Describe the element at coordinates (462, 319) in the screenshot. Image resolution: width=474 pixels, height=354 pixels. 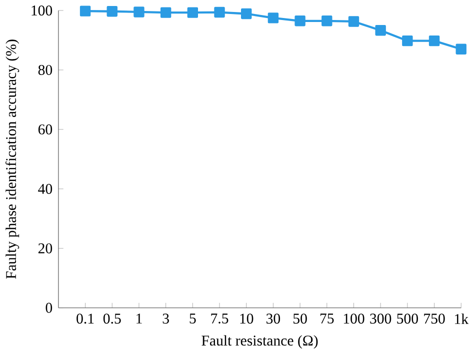
I see `x-tick-label: 1k` at that location.